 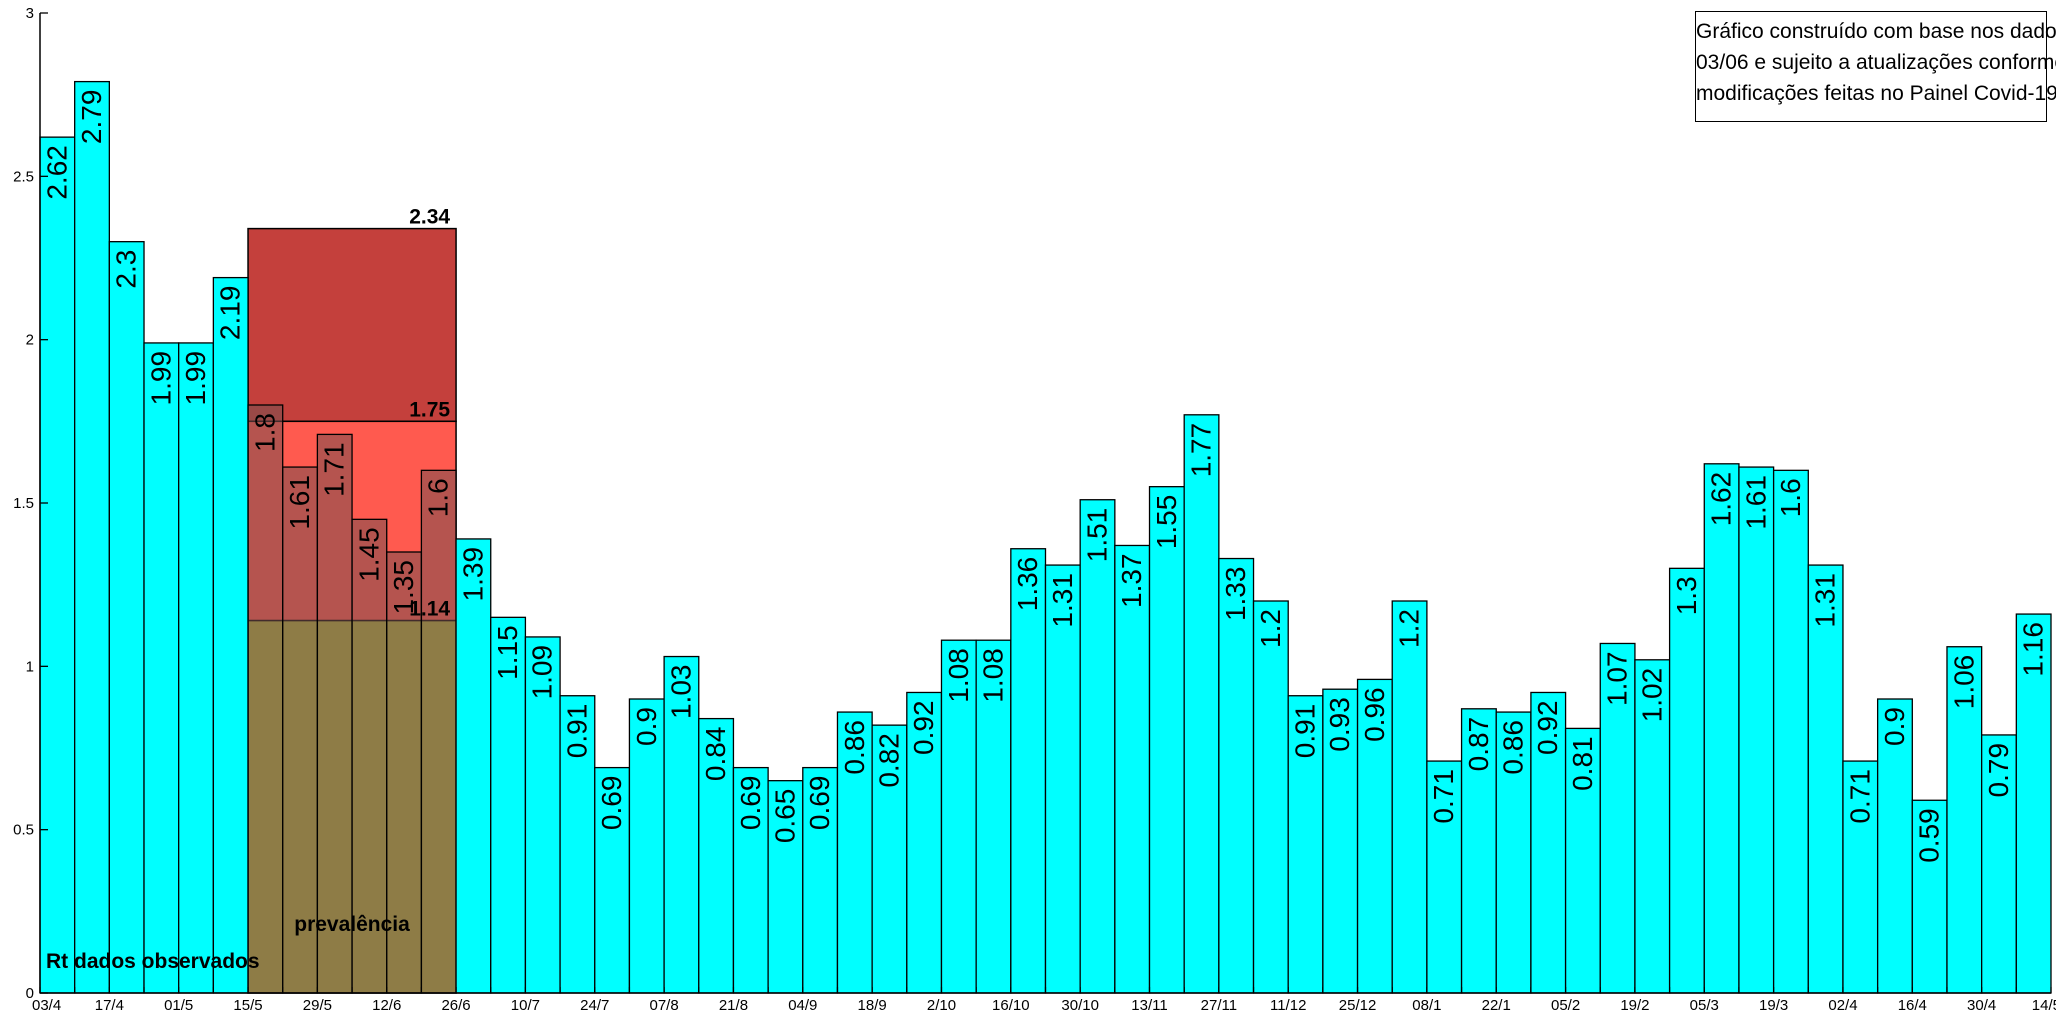 What do you see at coordinates (1201, 450) in the screenshot?
I see `bar-value-label: 1.77` at bounding box center [1201, 450].